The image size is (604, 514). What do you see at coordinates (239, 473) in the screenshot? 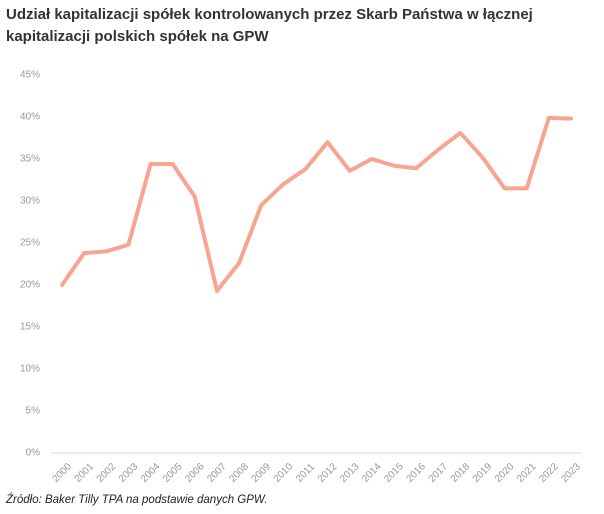
I see `x-tick-label: 2008` at bounding box center [239, 473].